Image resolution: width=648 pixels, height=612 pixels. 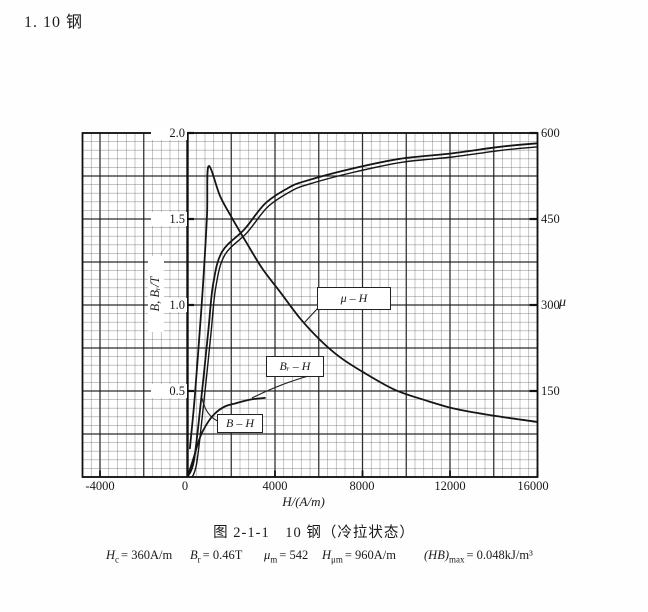 What do you see at coordinates (563, 302) in the screenshot?
I see `y-right-axis-title: μ` at bounding box center [563, 302].